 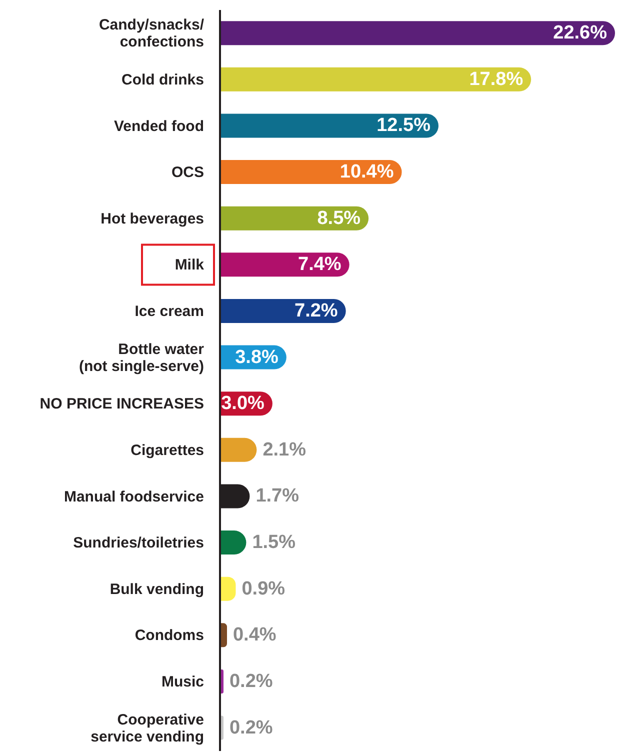 What do you see at coordinates (167, 449) in the screenshot?
I see `y-tick-label: Cigarettes` at bounding box center [167, 449].